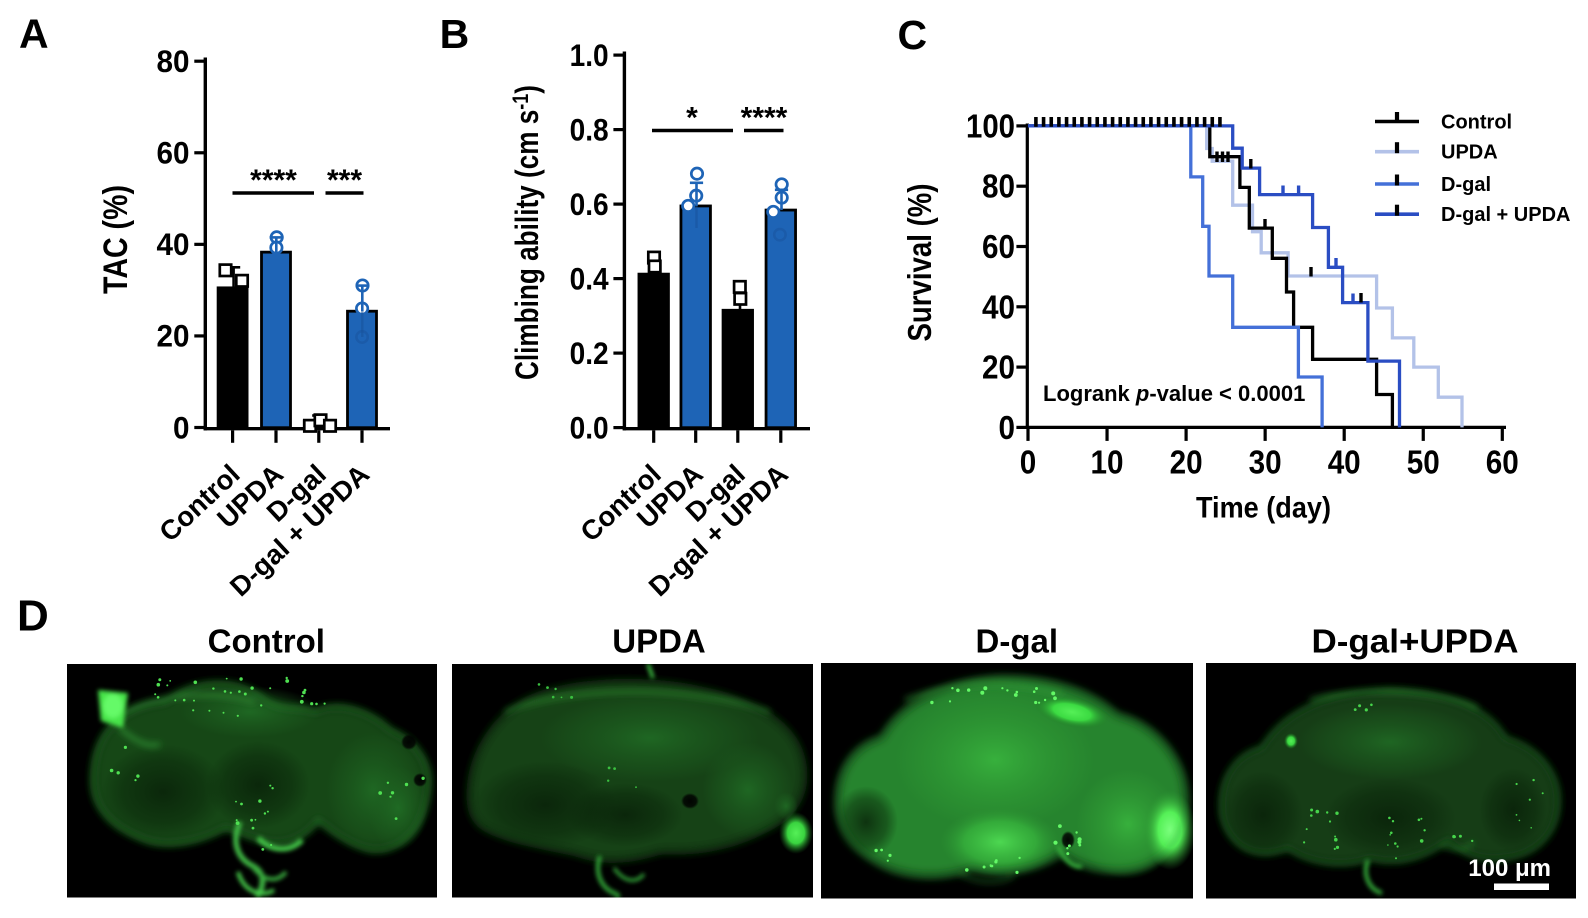  I want to click on svg-text: 1.0, so click(589, 55).